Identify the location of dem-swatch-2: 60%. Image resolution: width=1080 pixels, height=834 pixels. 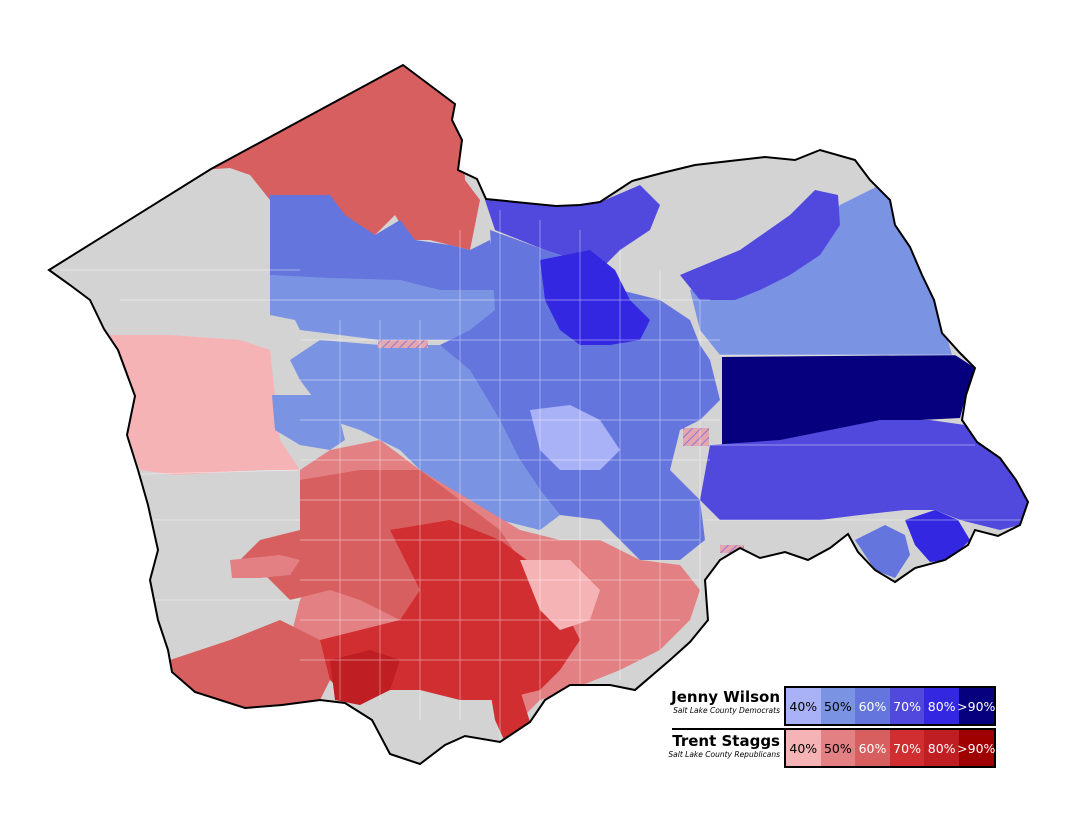
(872, 706).